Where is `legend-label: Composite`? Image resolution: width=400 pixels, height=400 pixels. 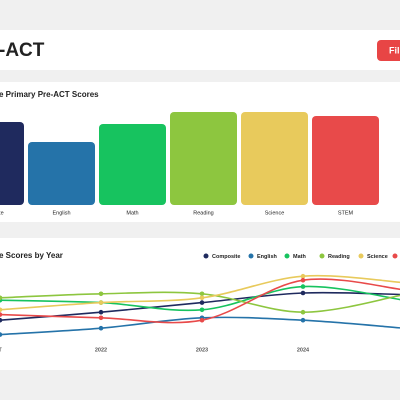 legend-label: Composite is located at coordinates (226, 257).